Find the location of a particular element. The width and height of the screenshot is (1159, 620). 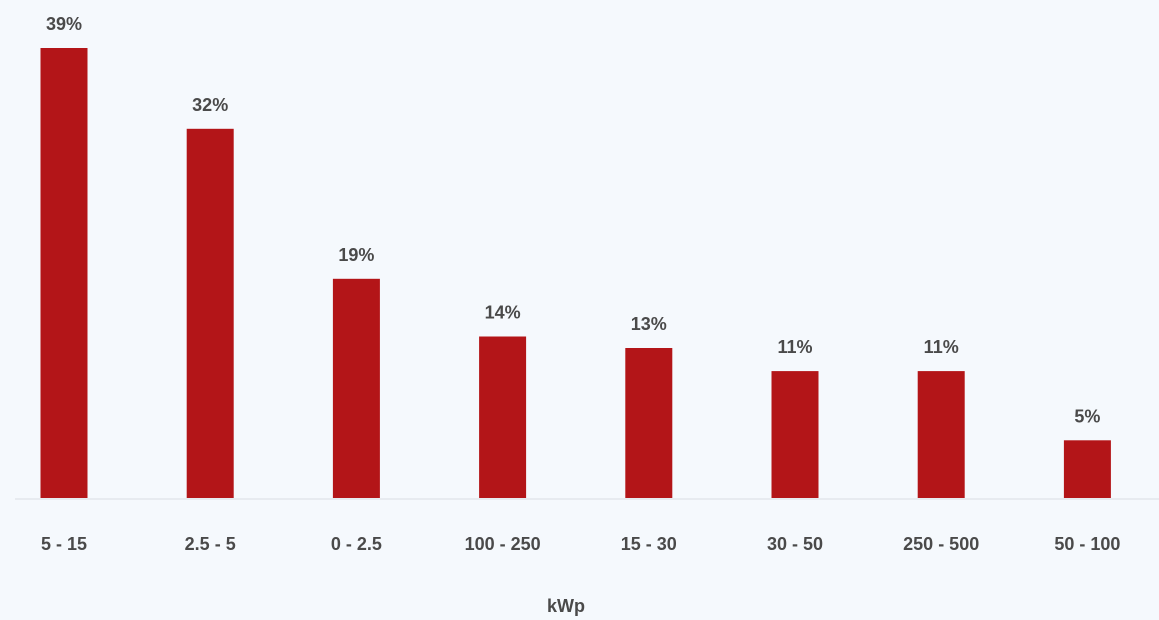

value-label-3: 14% is located at coordinates (503, 313).